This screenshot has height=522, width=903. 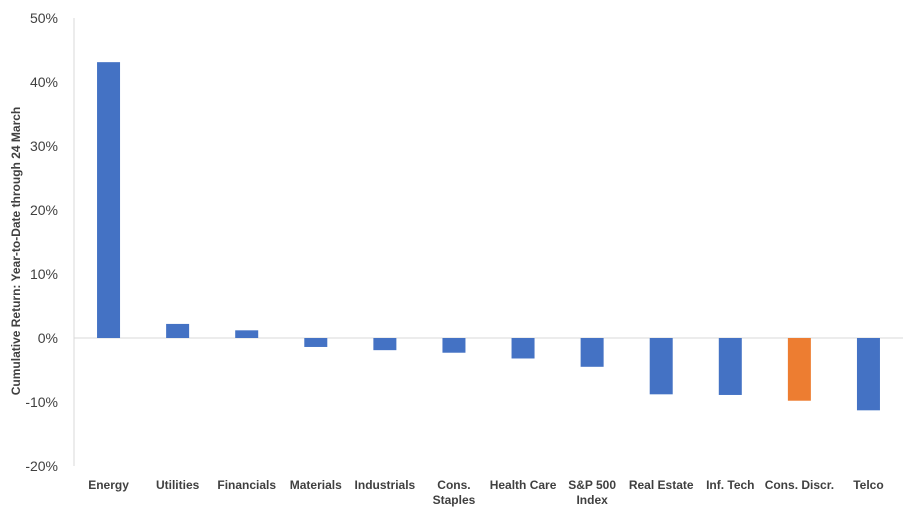 I want to click on category-label: Health Care, so click(x=523, y=485).